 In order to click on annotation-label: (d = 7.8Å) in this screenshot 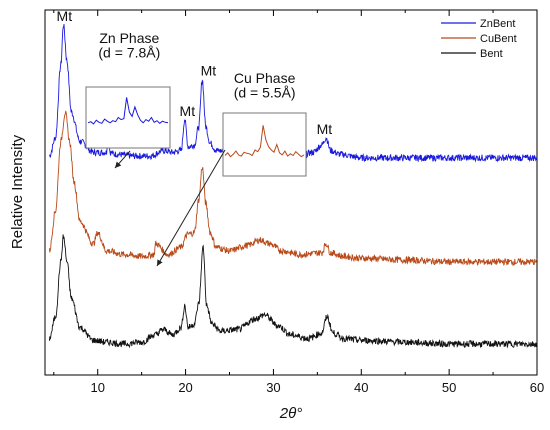, I will do `click(129, 52)`.